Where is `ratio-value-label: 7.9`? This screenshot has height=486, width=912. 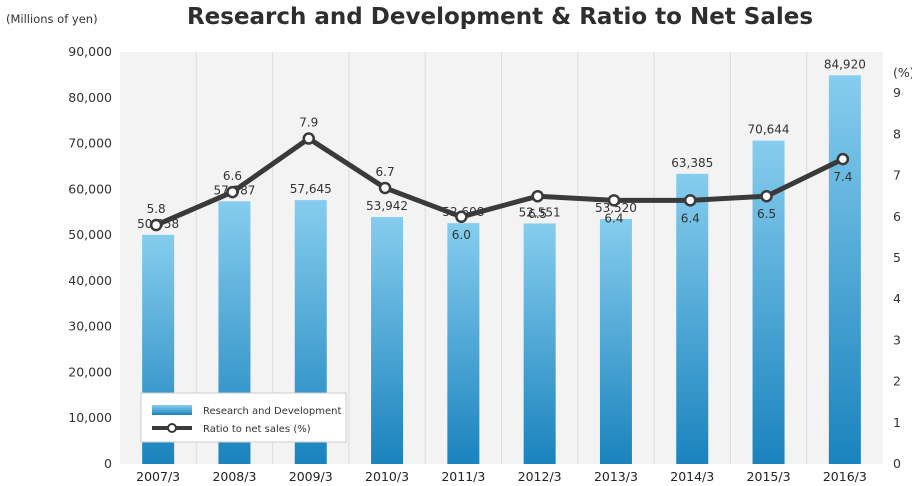 ratio-value-label: 7.9 is located at coordinates (308, 123).